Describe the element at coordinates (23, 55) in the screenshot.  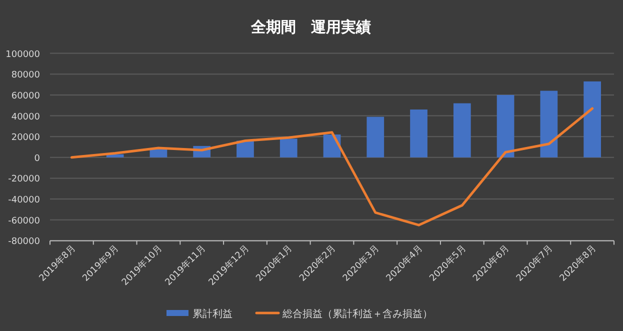
I see `y-tick-label: 100000` at that location.